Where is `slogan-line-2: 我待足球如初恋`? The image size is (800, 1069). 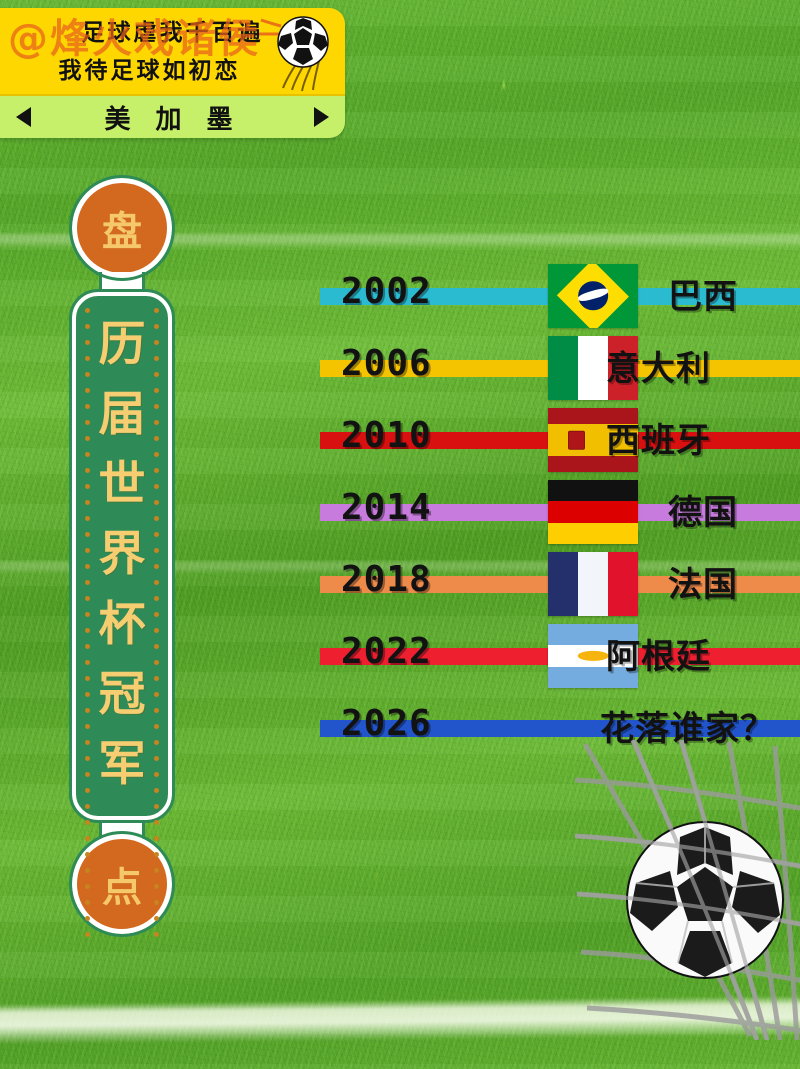 slogan-line-2: 我待足球如初恋 is located at coordinates (149, 71).